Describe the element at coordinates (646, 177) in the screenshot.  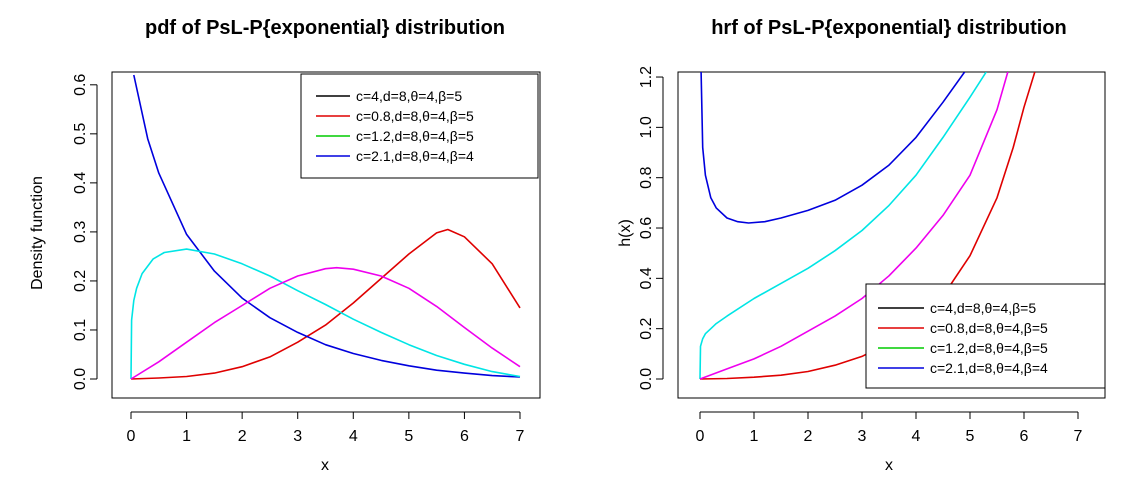
I see `y-tick-label: 0.8` at that location.